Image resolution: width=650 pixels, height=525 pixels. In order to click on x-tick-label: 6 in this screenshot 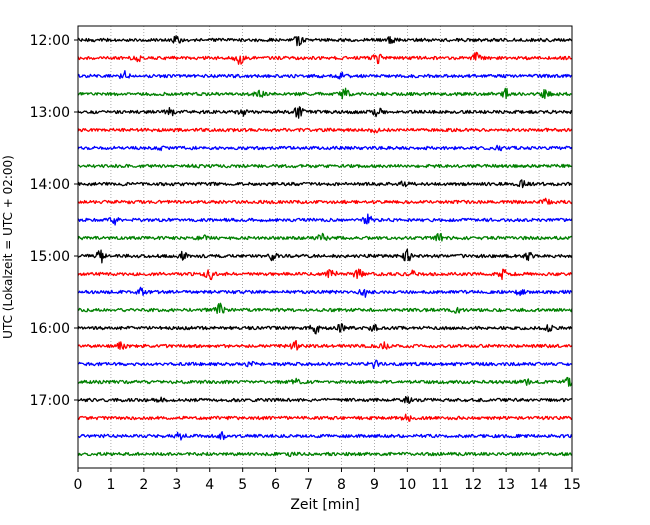, I will do `click(275, 485)`.